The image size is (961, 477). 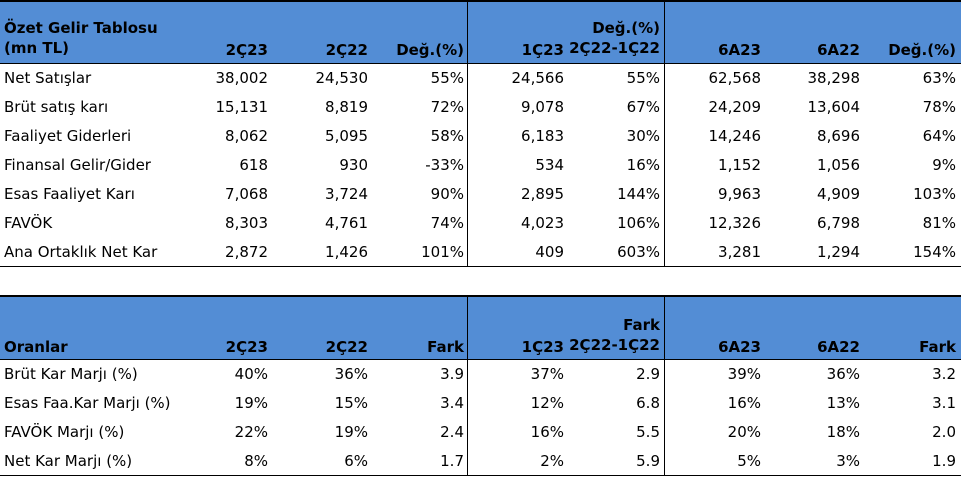 What do you see at coordinates (346, 107) in the screenshot?
I see `table-cell: 8,819` at bounding box center [346, 107].